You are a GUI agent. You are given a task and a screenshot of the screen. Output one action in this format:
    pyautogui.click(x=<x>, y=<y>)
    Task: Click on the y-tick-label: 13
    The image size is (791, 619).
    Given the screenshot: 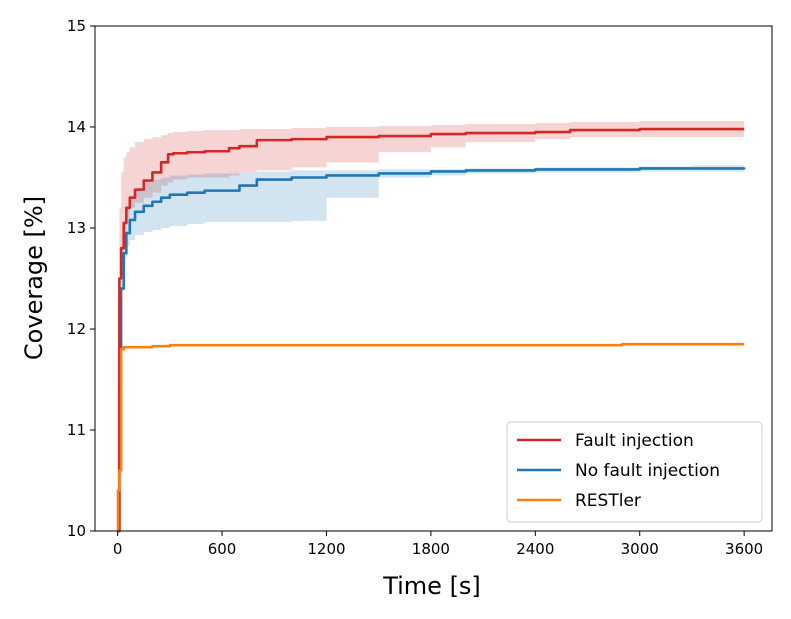 What is the action you would take?
    pyautogui.click(x=76, y=228)
    